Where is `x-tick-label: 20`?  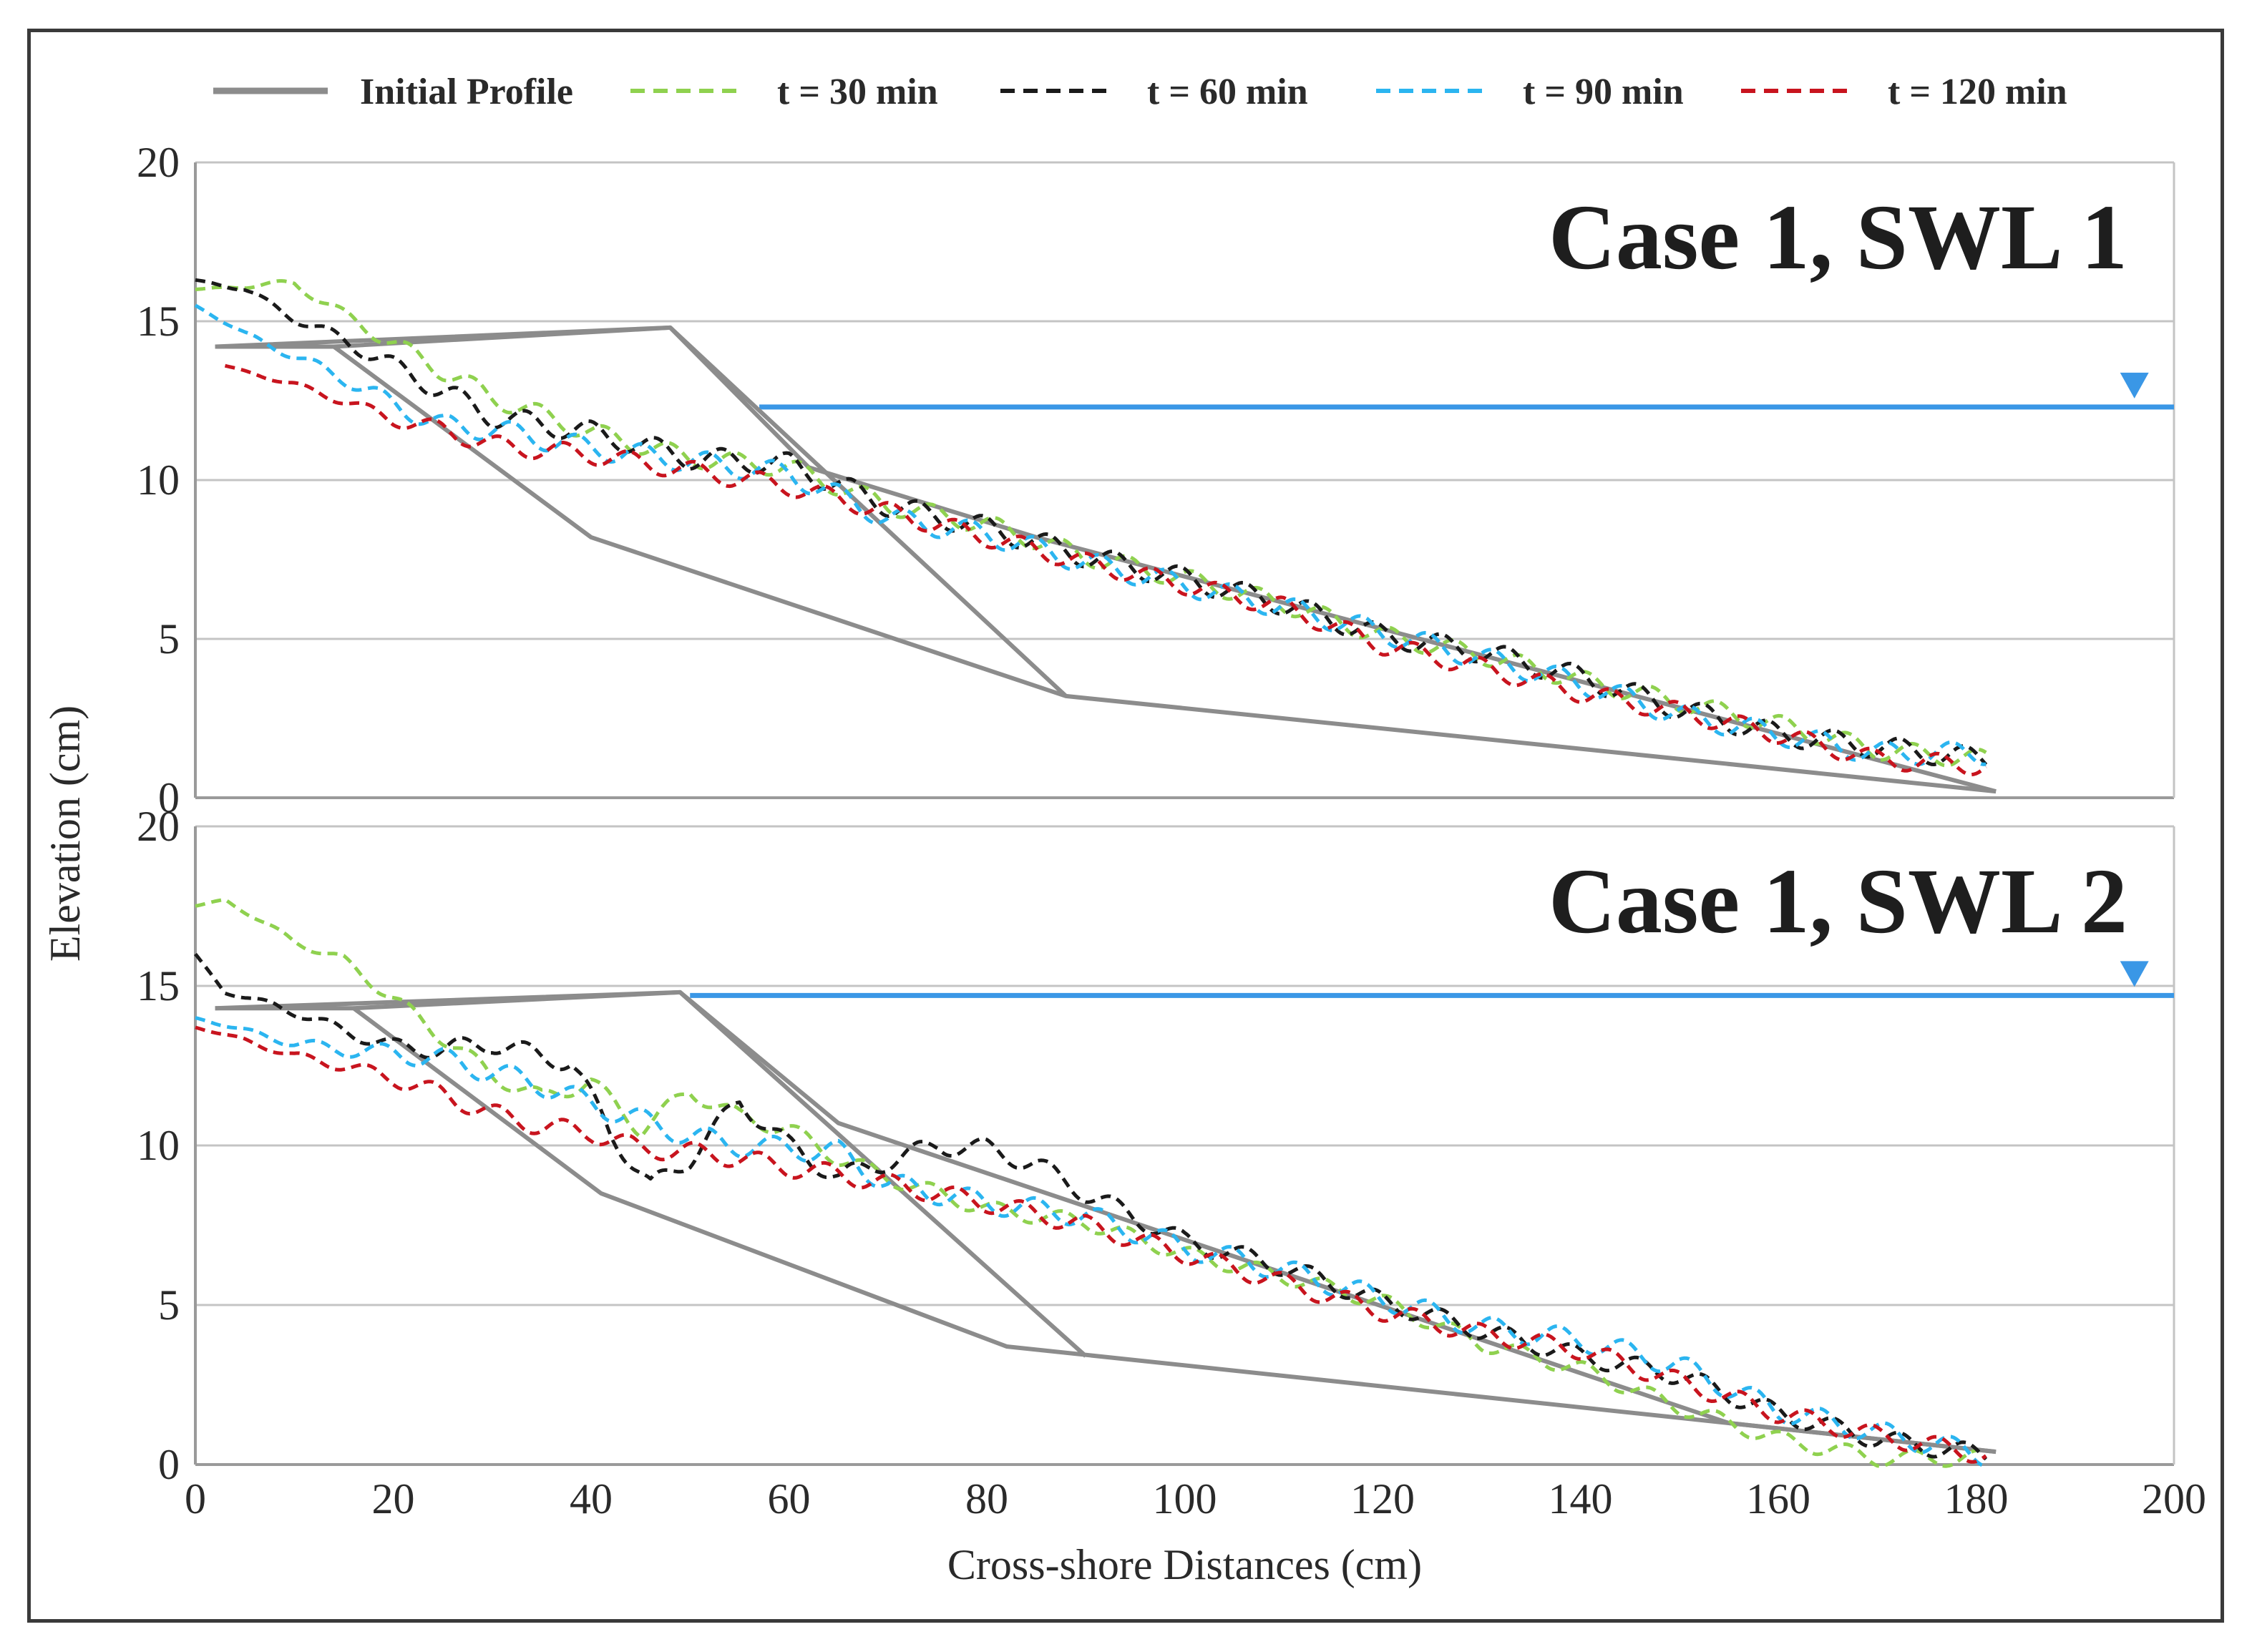
x-tick-label: 20 is located at coordinates (394, 1499).